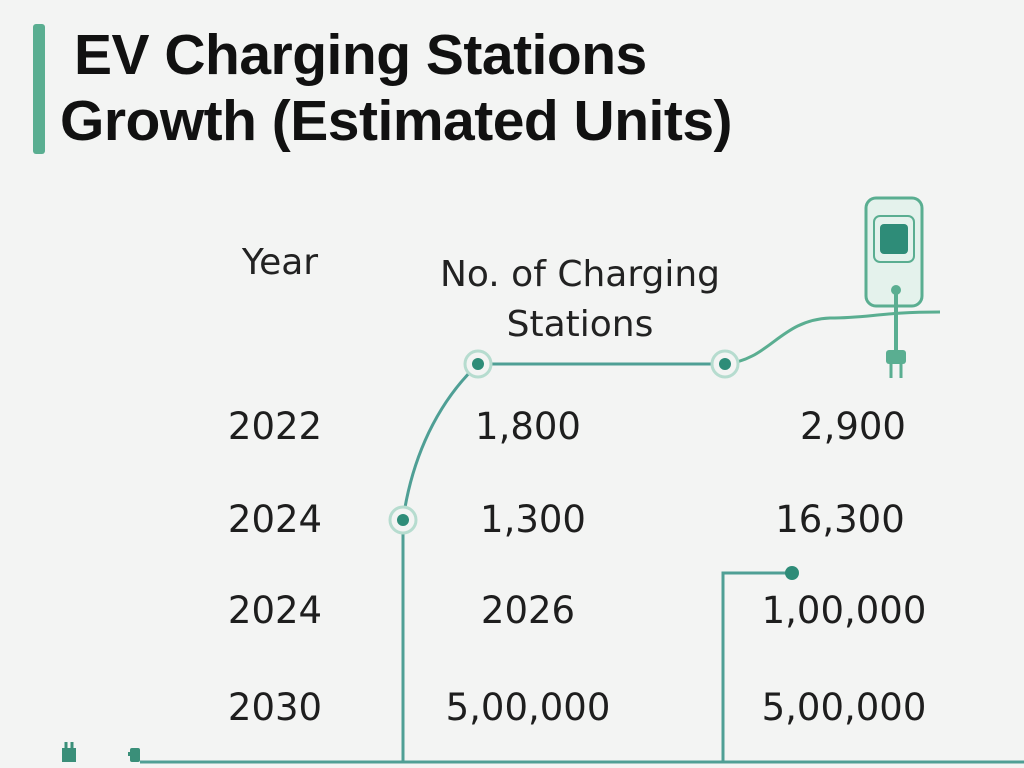  I want to click on row-4-col2: 5,00,000, so click(528, 707).